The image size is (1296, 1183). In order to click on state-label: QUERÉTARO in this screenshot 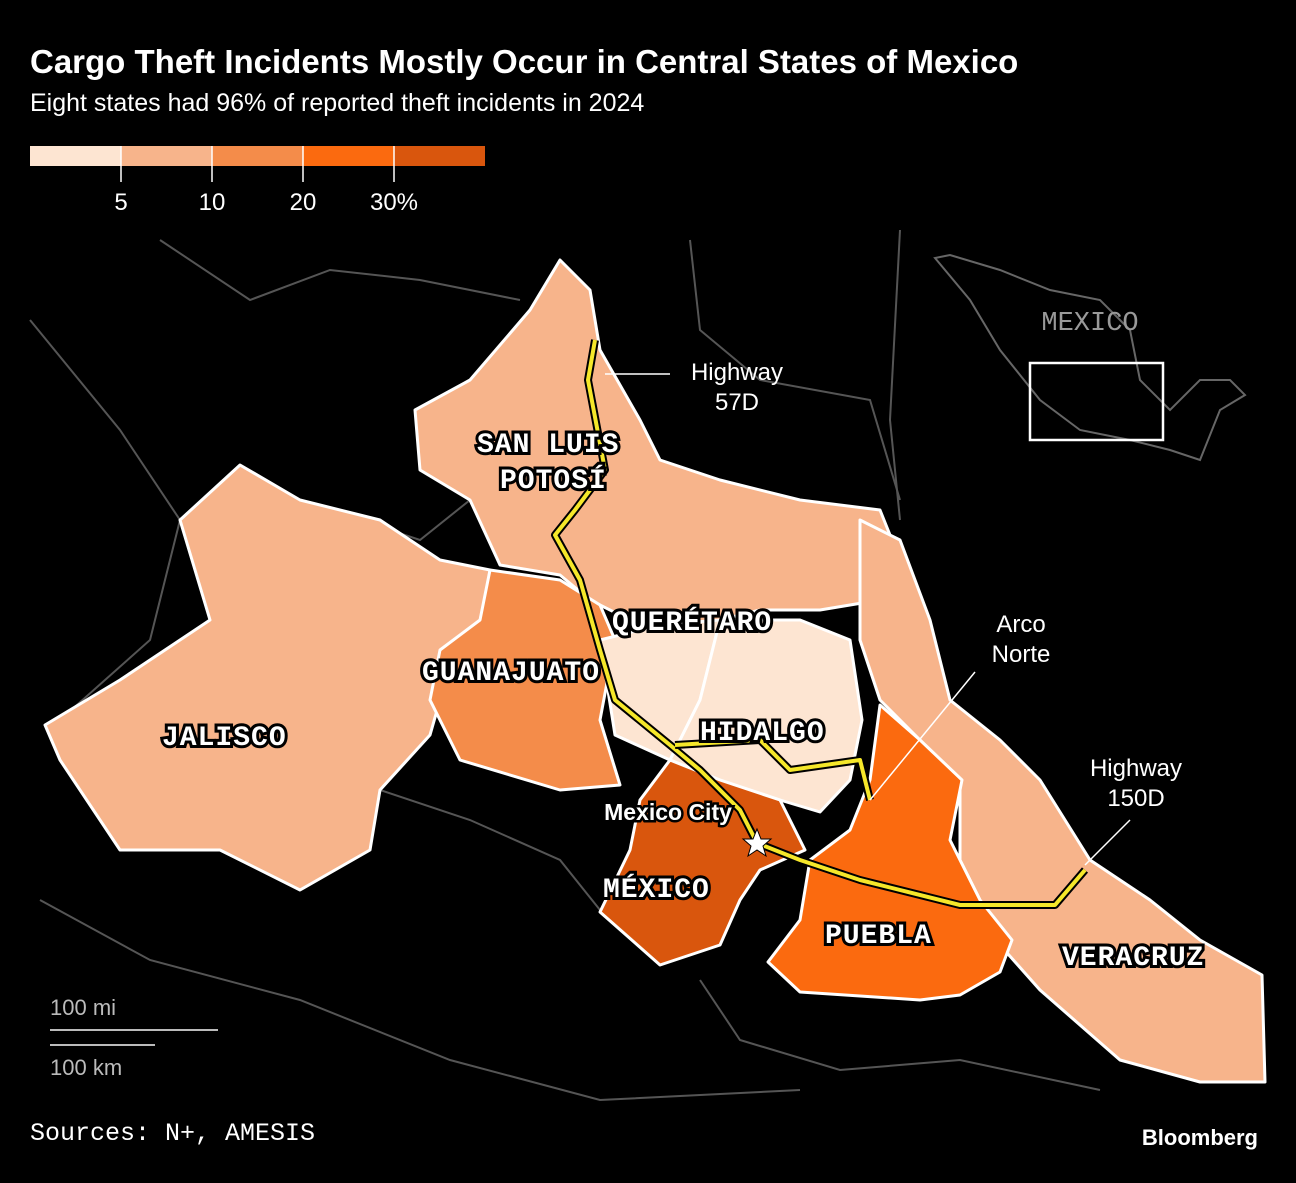, I will do `click(692, 623)`.